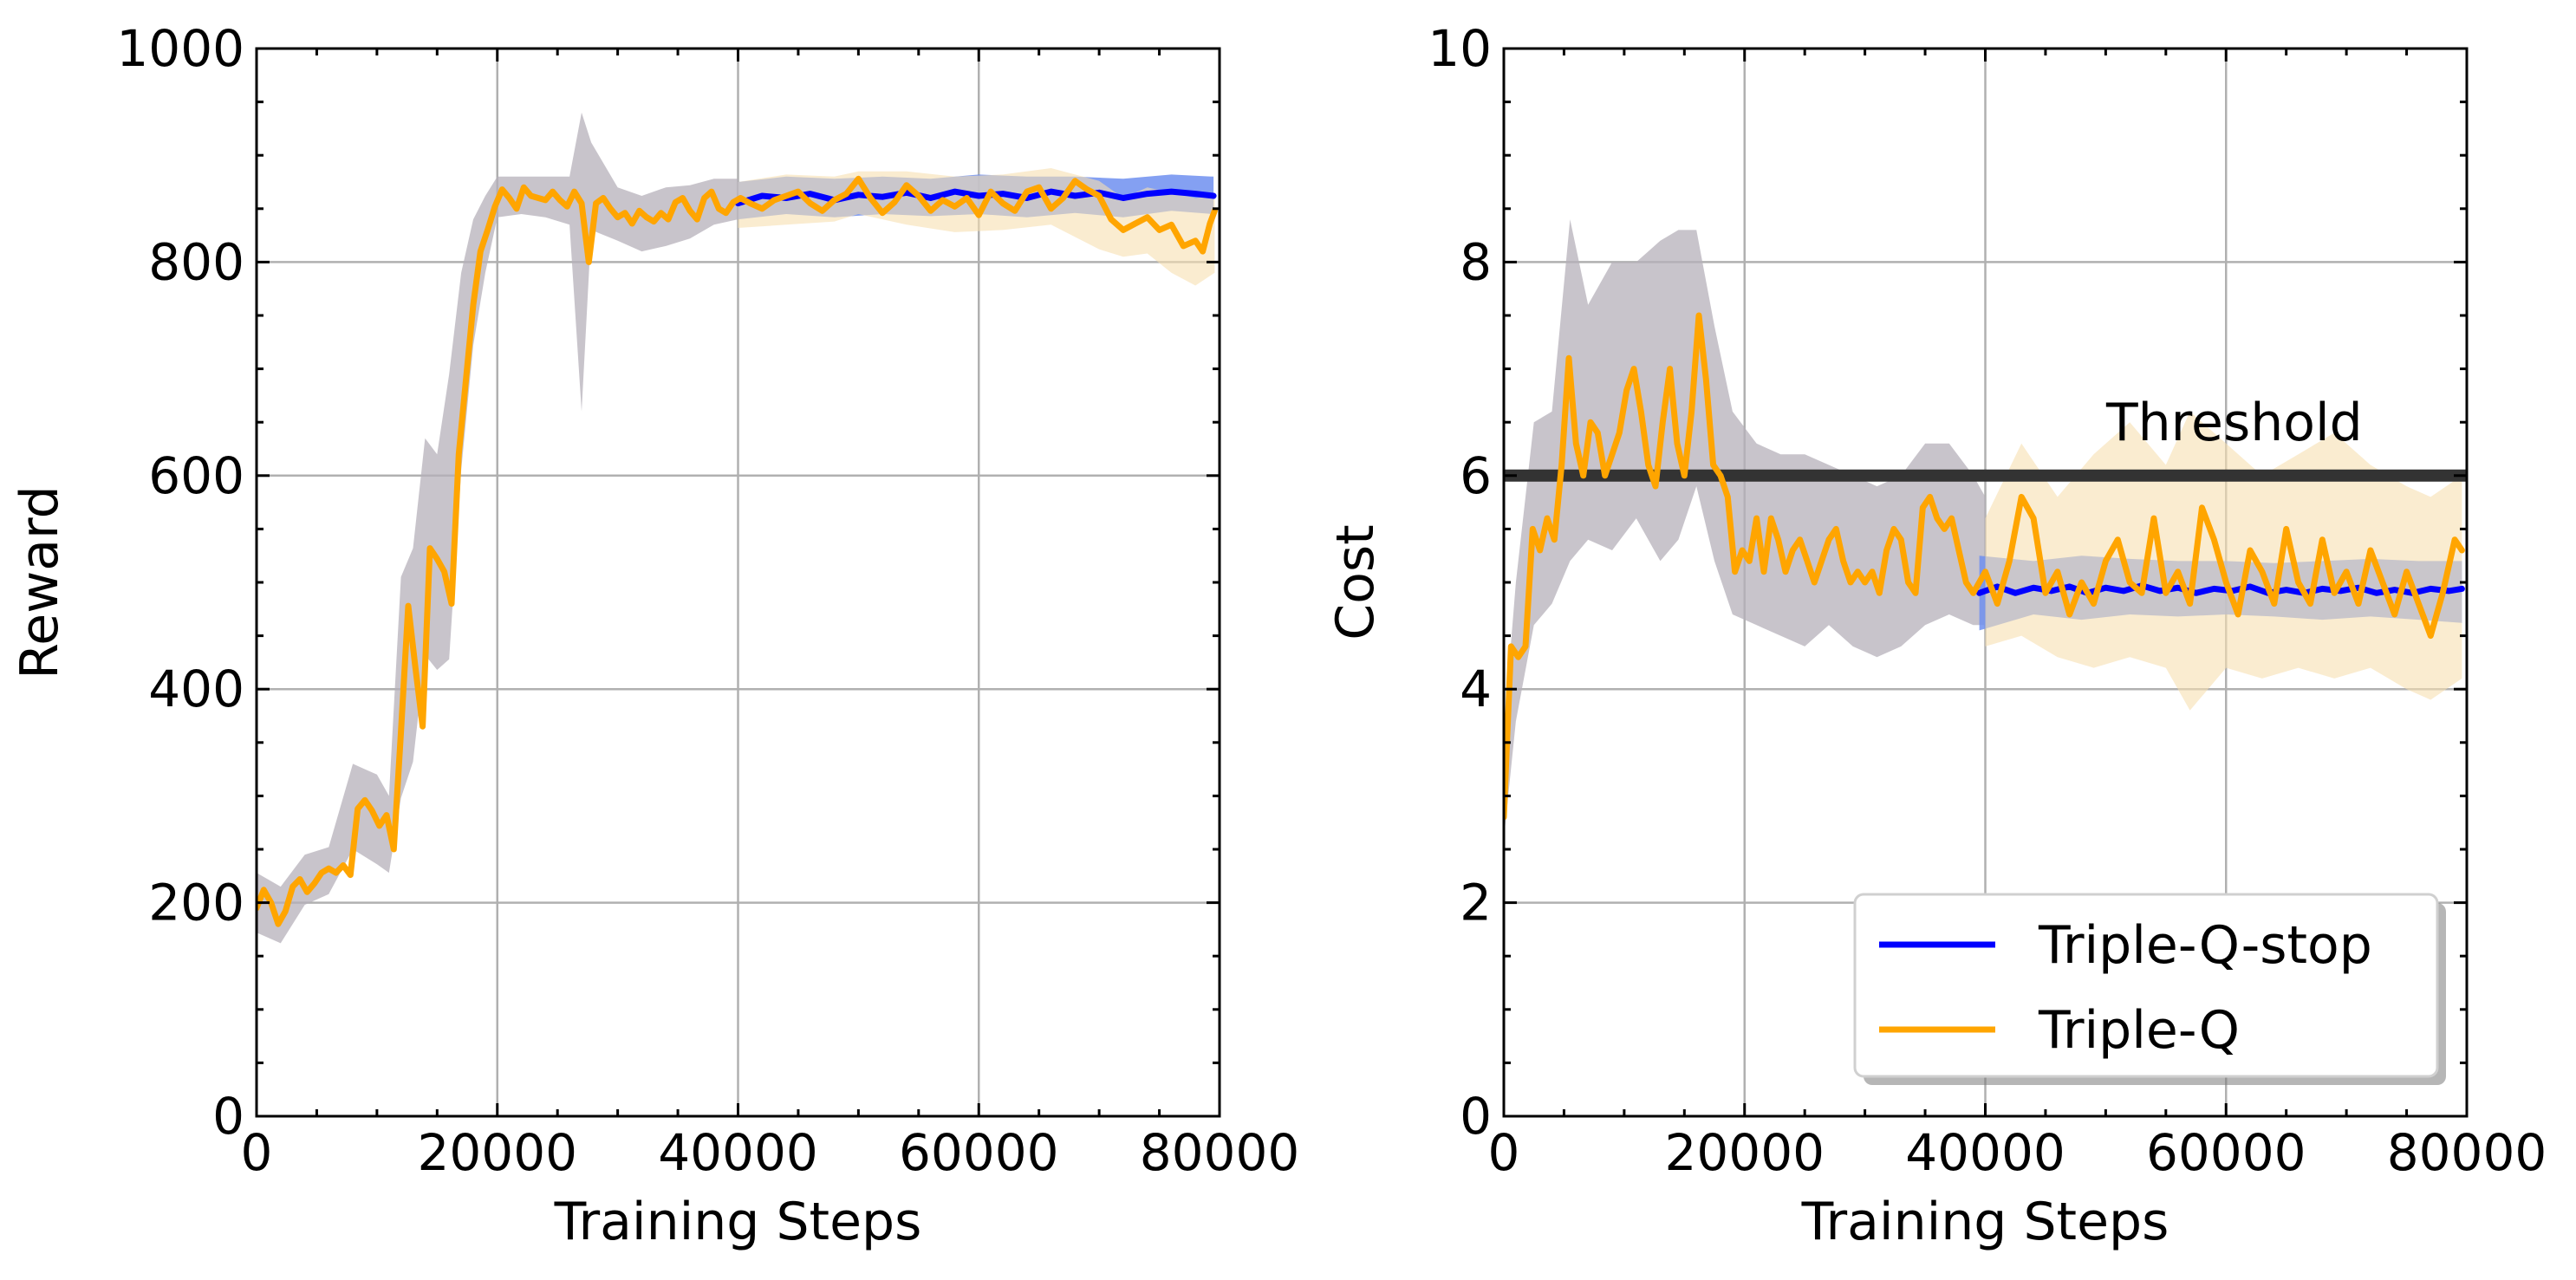 The height and width of the screenshot is (1280, 2576). I want to click on legend-box, so click(2146, 985).